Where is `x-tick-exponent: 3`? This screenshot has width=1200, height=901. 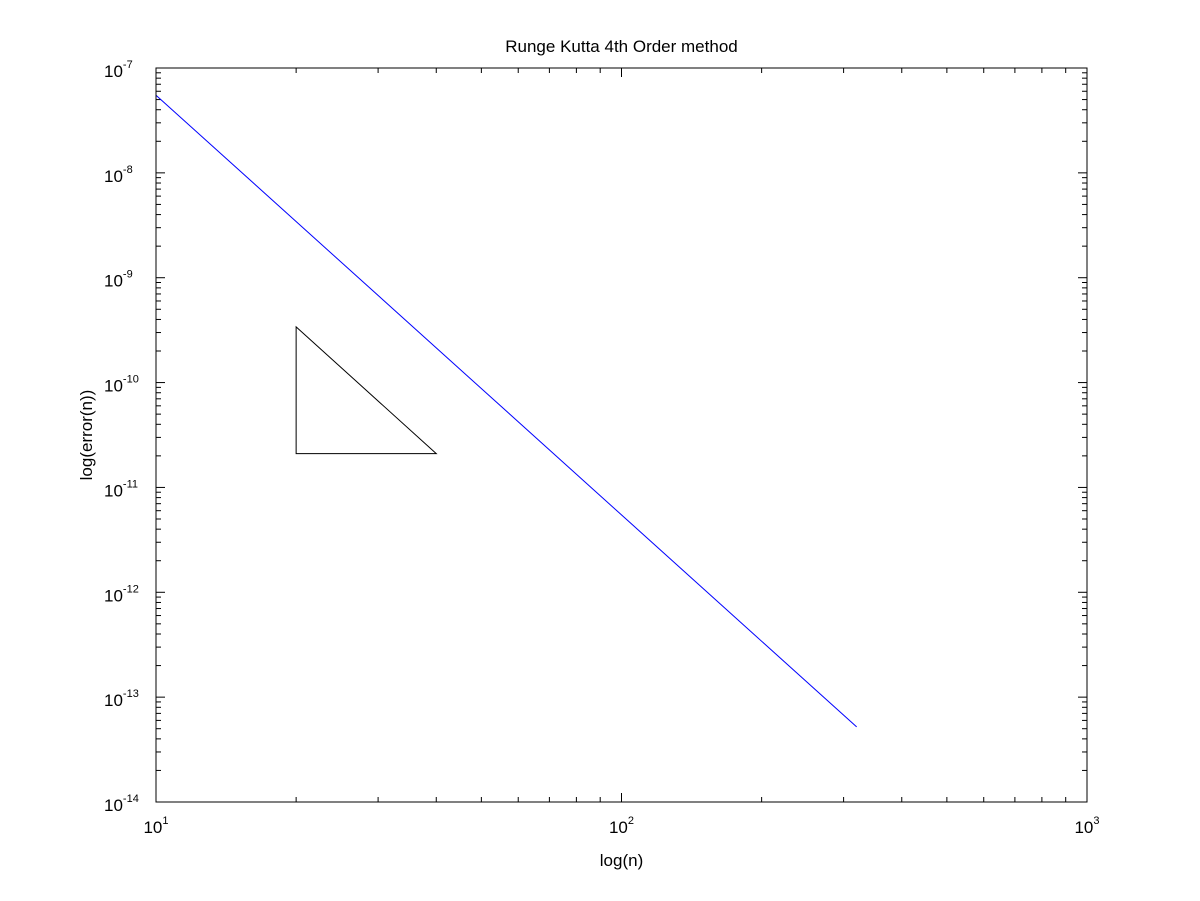
x-tick-exponent: 3 is located at coordinates (1096, 821).